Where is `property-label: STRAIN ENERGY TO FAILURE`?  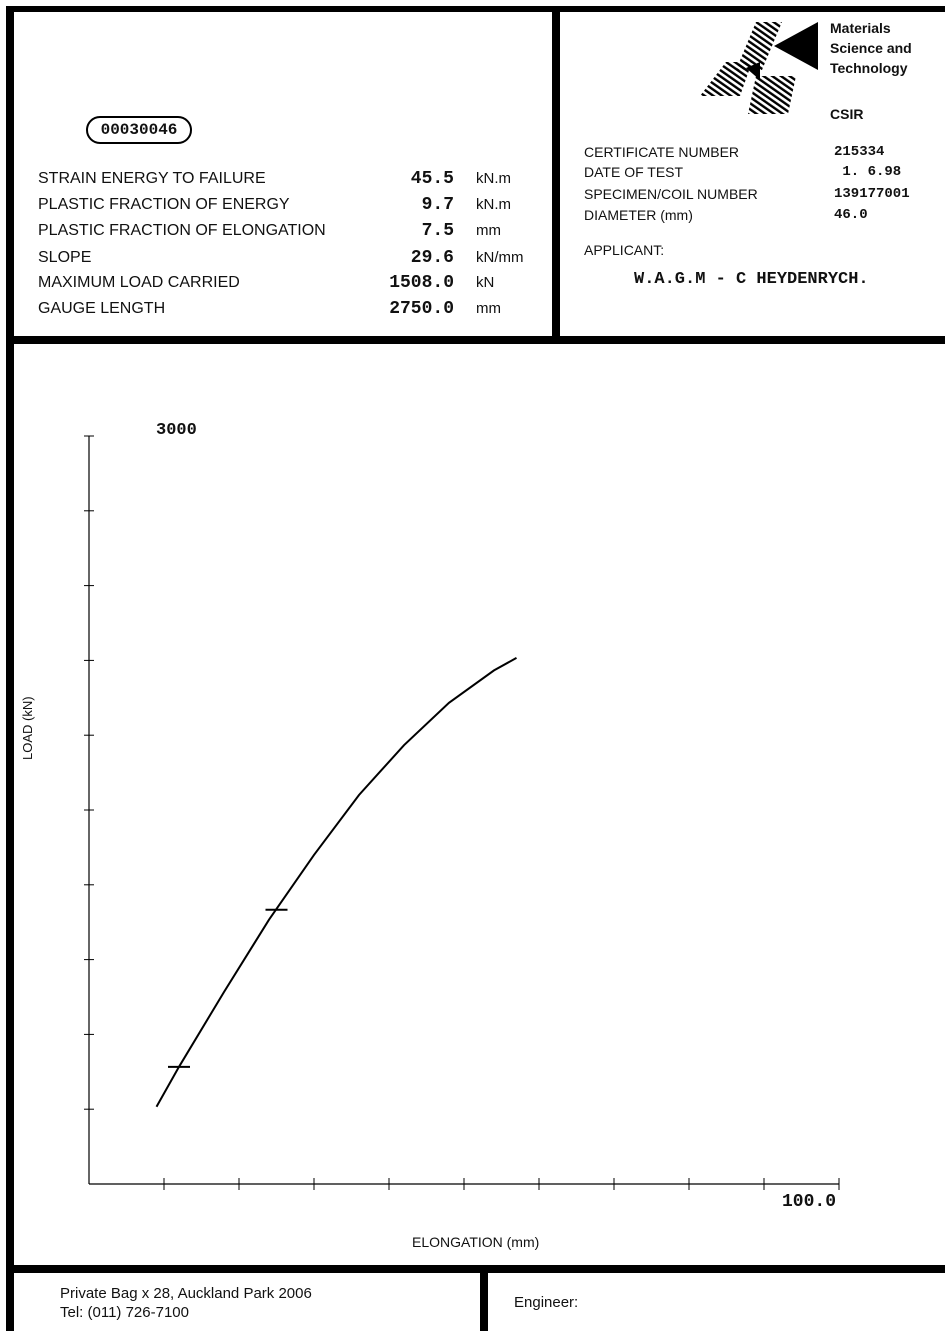 property-label: STRAIN ENERGY TO FAILURE is located at coordinates (152, 178).